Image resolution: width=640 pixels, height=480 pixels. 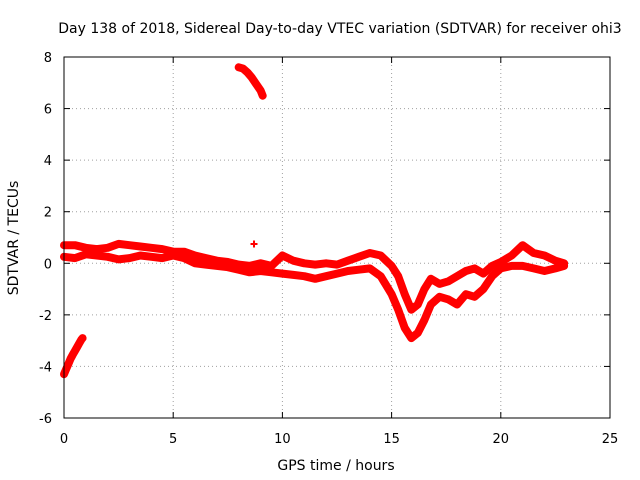 I want to click on y-tick-label: -6, so click(x=45, y=419).